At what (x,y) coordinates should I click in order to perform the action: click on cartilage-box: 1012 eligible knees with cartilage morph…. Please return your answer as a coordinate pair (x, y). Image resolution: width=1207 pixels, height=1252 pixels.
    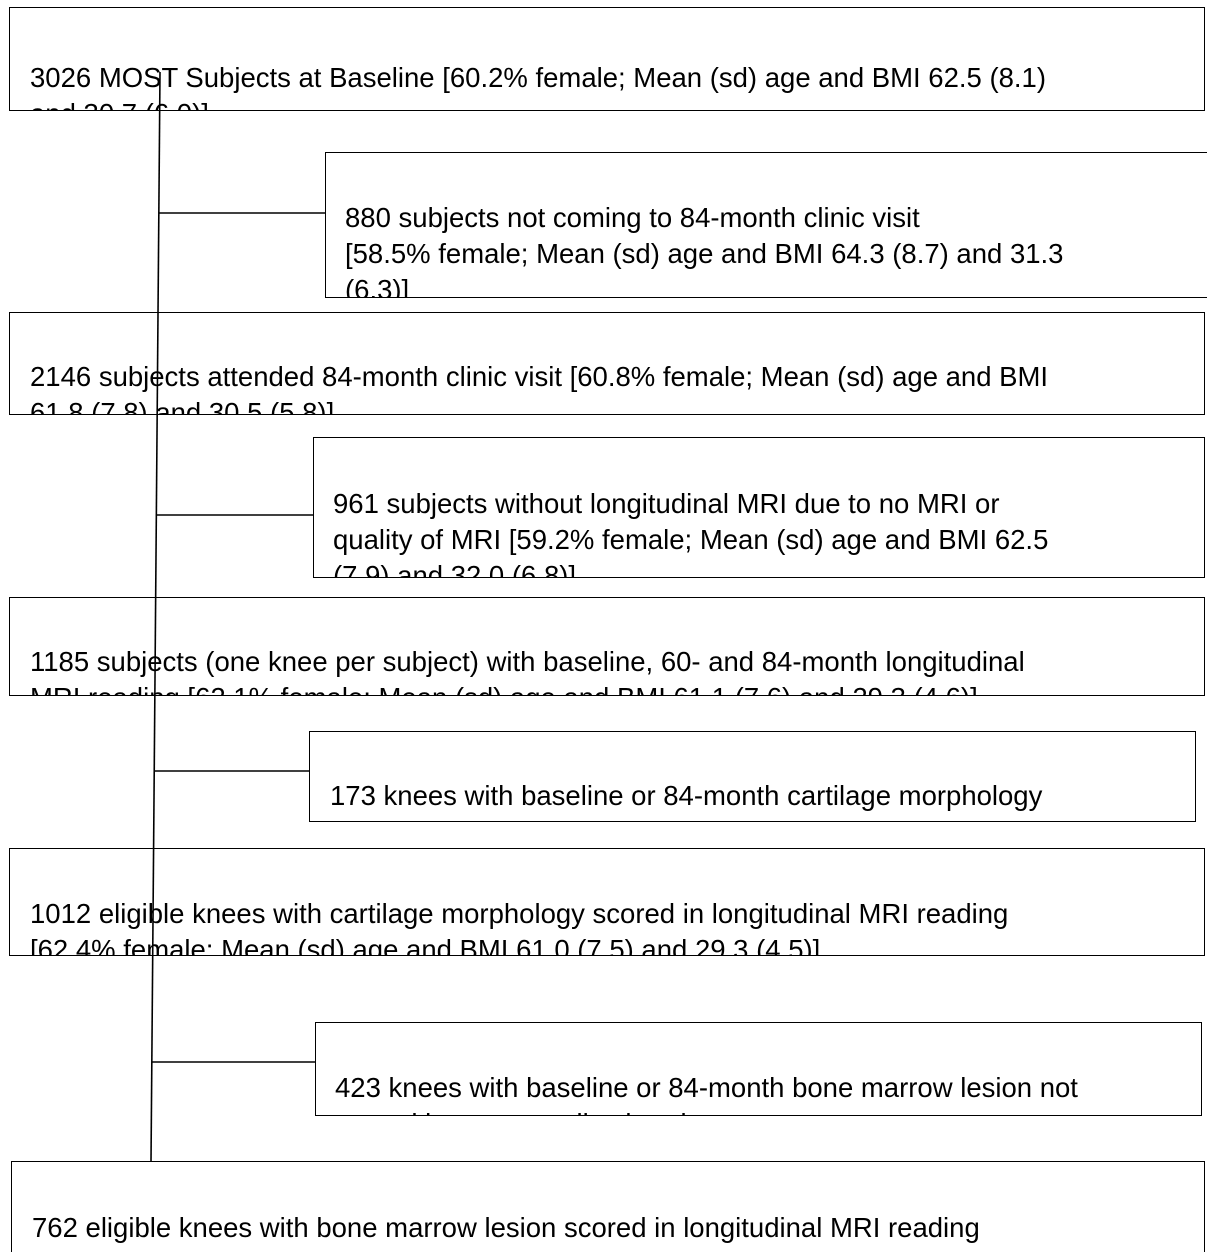
    Looking at the image, I should click on (607, 902).